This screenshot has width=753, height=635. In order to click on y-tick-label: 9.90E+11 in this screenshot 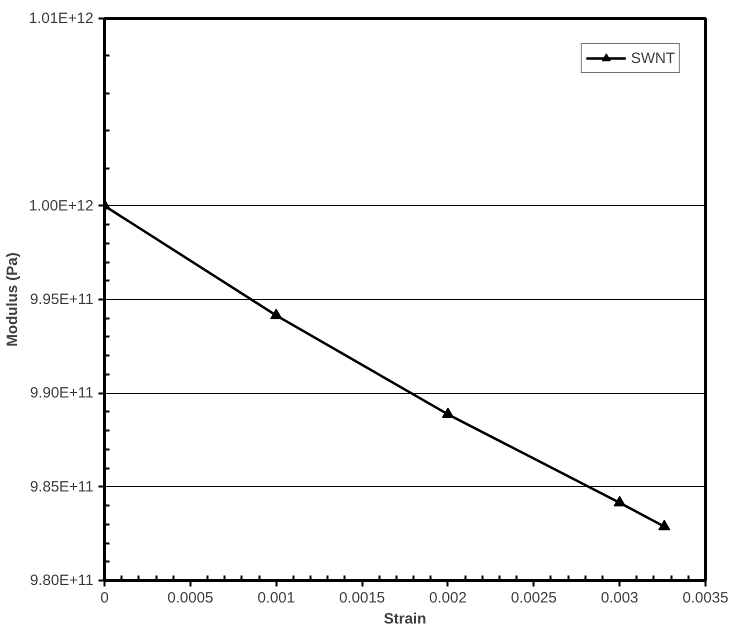, I will do `click(62, 393)`.